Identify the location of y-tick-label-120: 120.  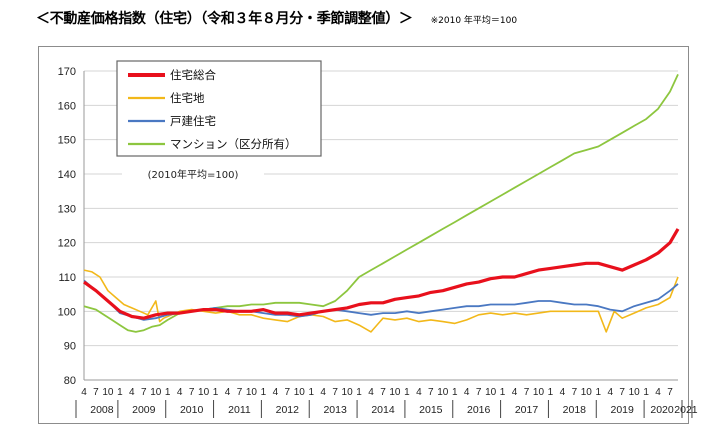
(67, 244).